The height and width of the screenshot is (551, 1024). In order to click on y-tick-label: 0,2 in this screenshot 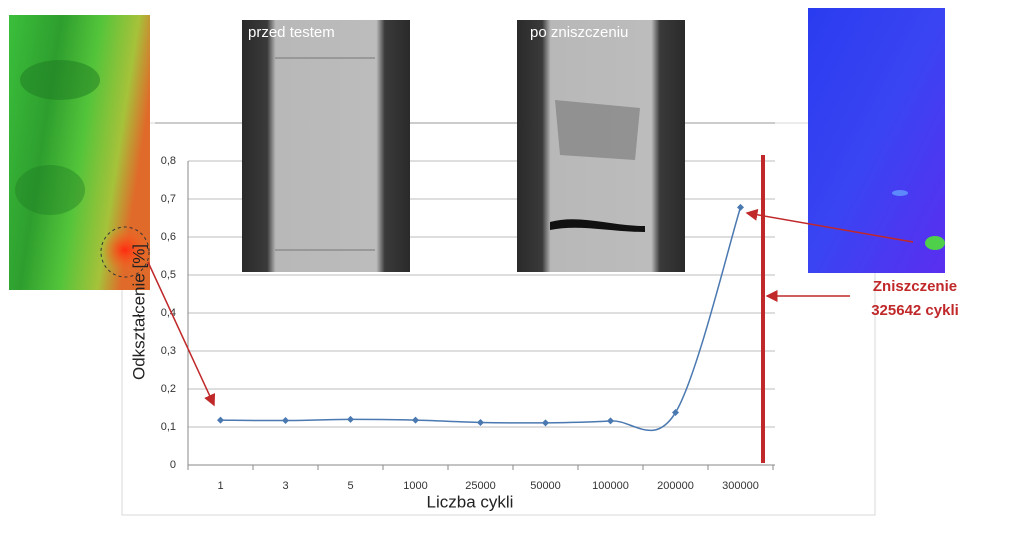, I will do `click(168, 389)`.